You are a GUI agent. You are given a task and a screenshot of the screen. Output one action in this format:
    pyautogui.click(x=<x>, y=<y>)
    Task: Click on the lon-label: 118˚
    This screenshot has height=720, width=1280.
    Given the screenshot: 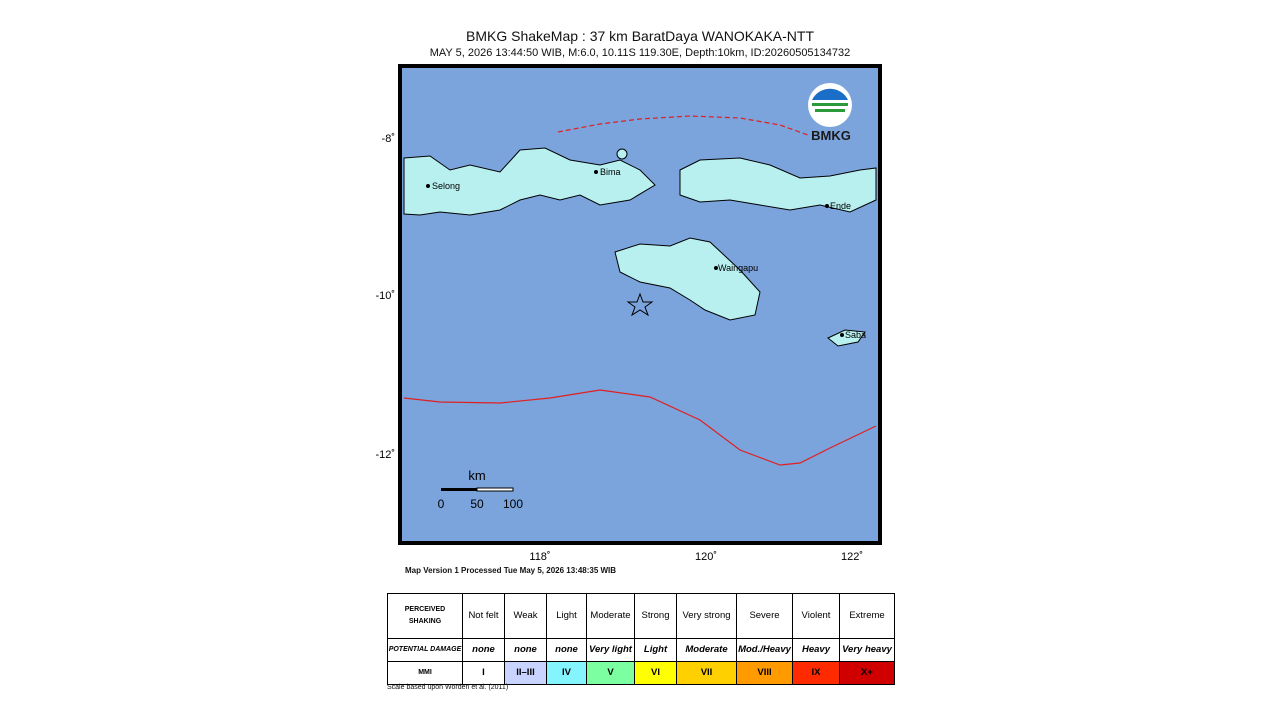 What is the action you would take?
    pyautogui.click(x=539, y=557)
    